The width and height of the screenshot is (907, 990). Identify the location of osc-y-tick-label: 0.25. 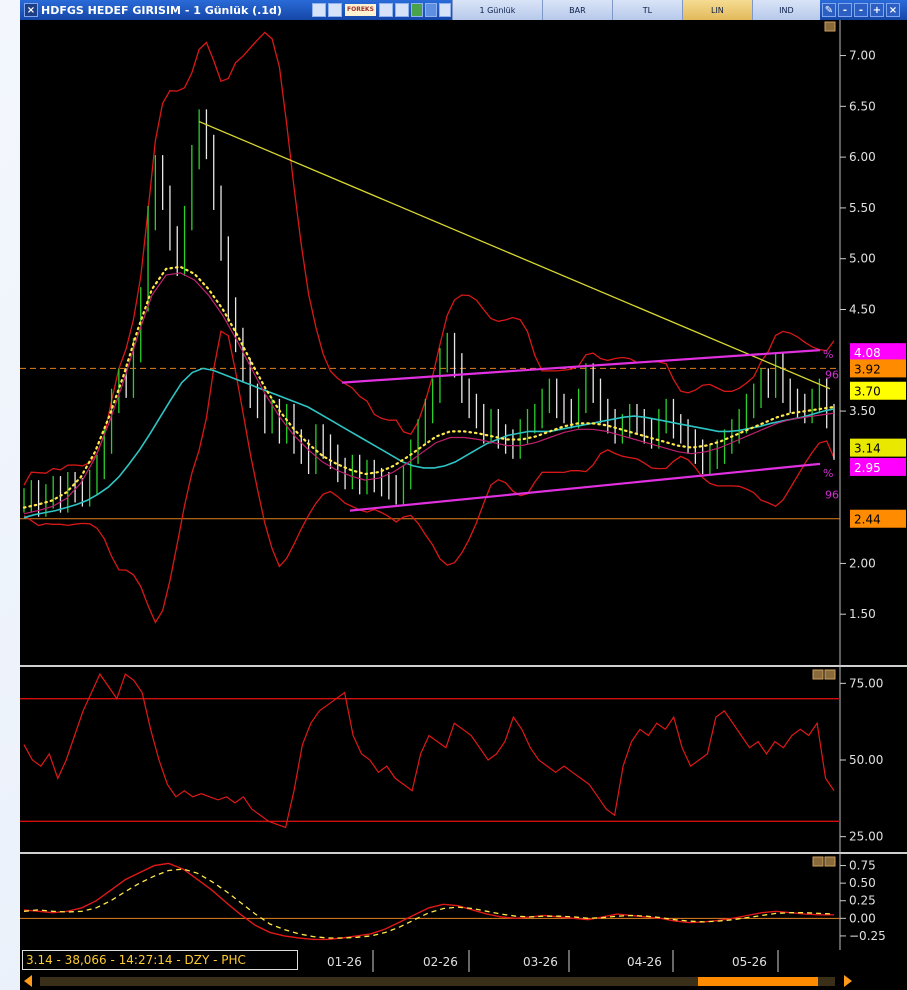
(862, 901).